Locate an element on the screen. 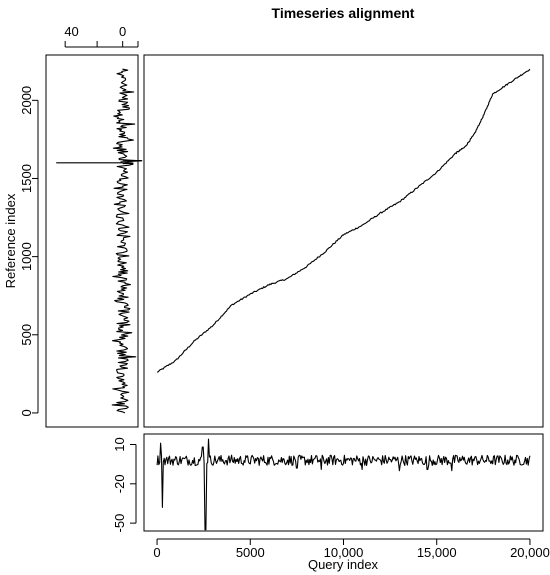 Image resolution: width=550 pixels, height=575 pixels. query-series-line is located at coordinates (343, 484).